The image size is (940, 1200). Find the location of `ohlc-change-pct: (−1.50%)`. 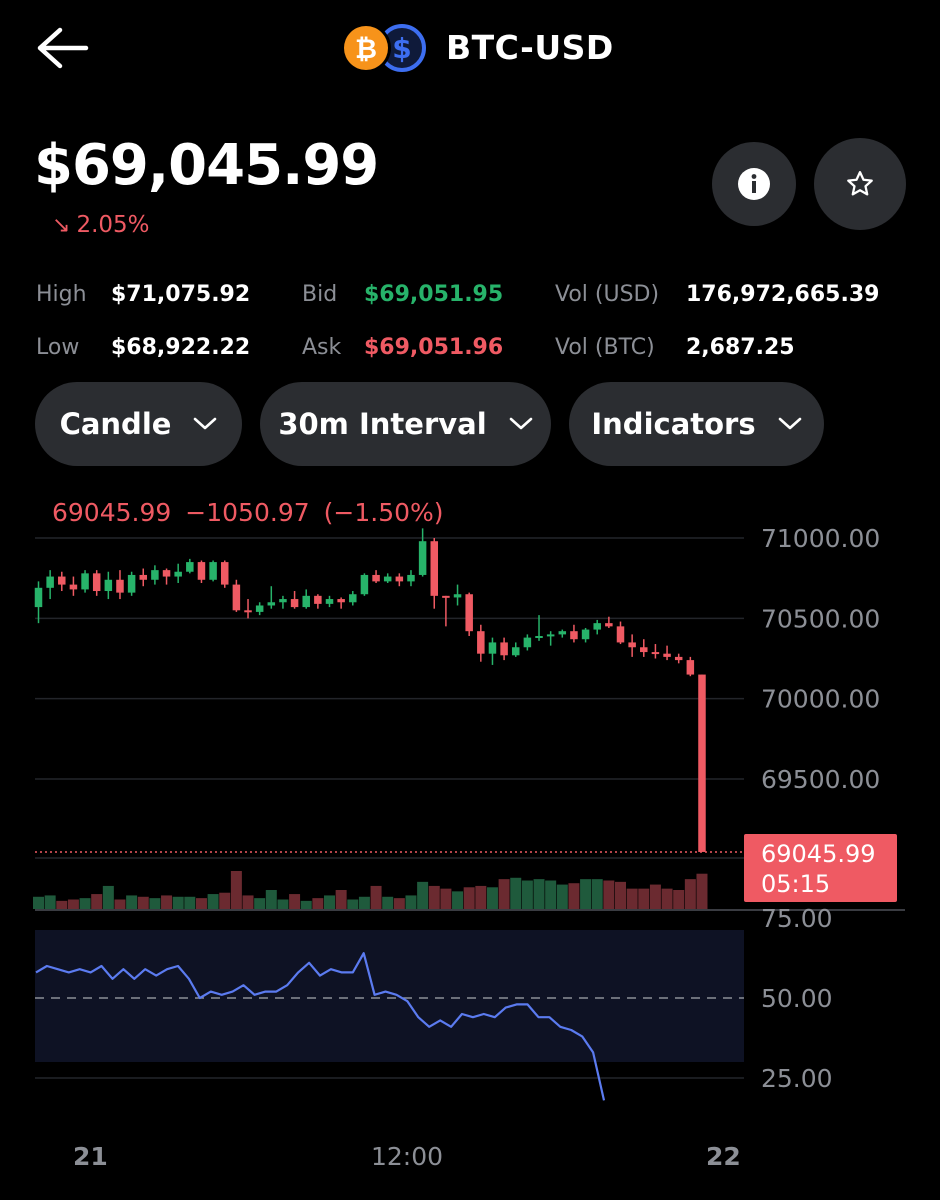

ohlc-change-pct: (−1.50%) is located at coordinates (383, 512).